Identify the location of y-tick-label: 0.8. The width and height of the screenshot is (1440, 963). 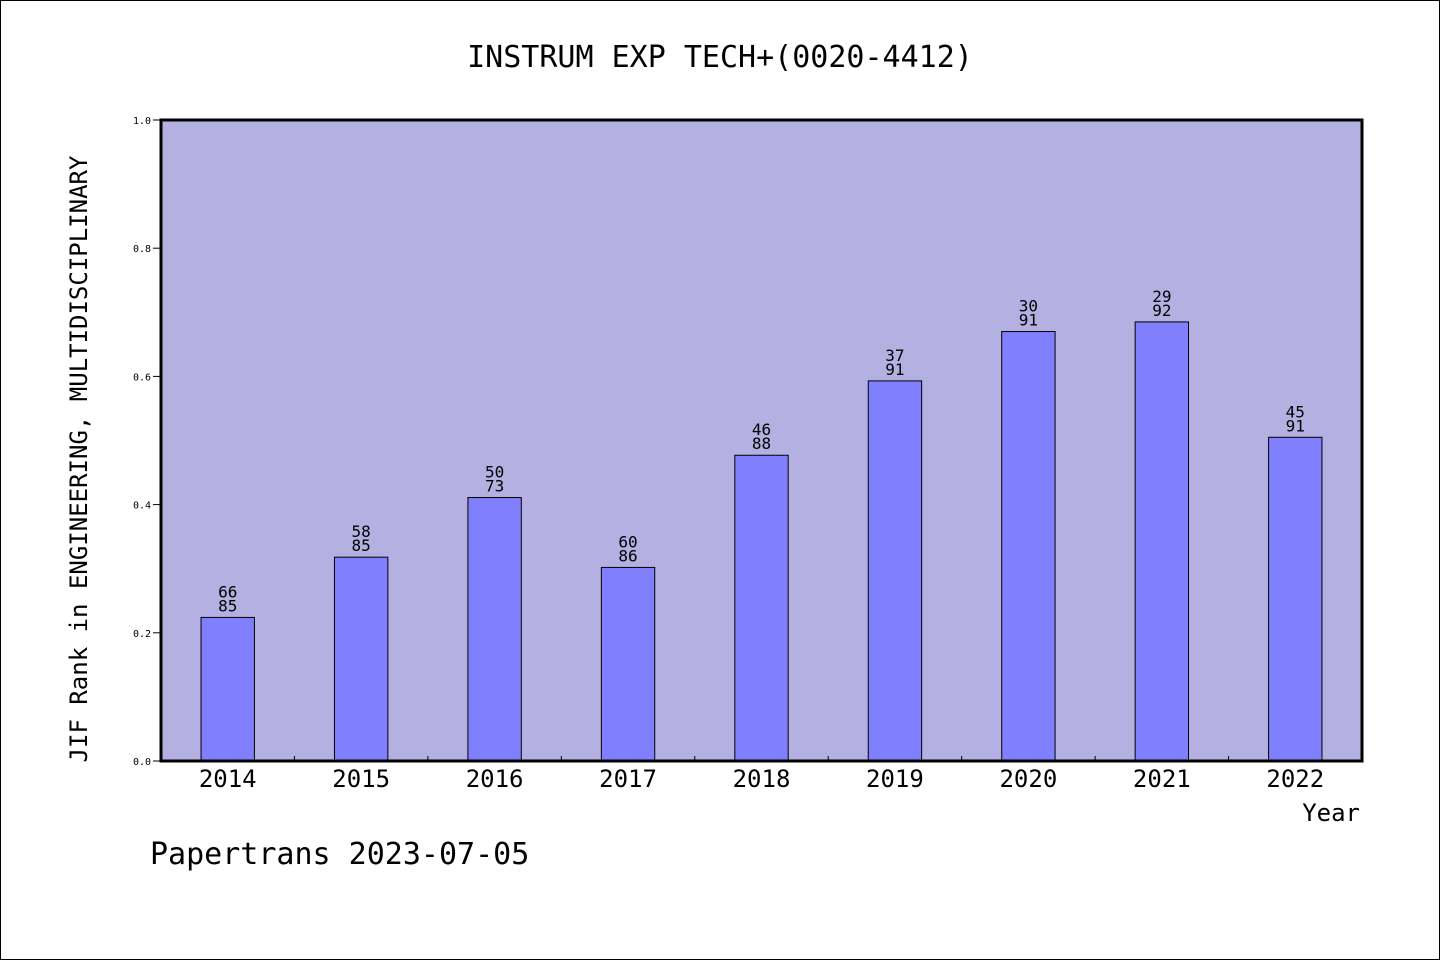
(142, 249).